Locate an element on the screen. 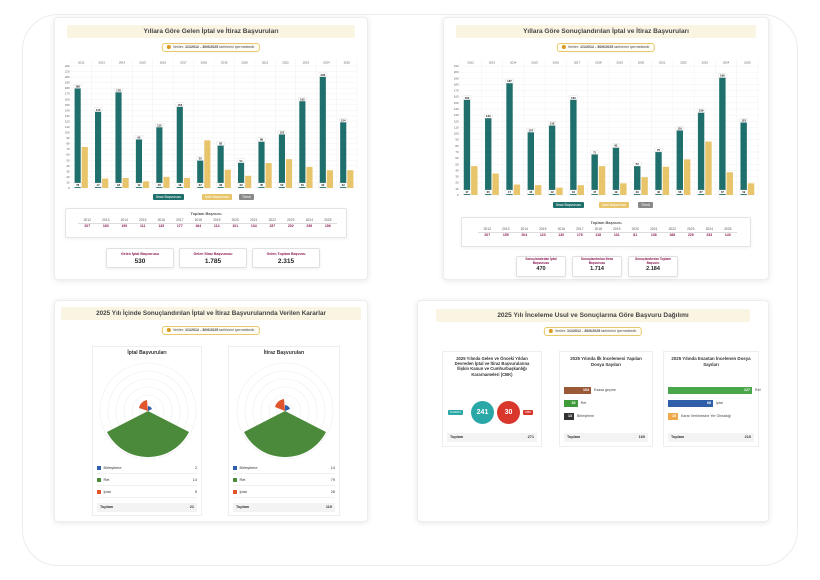 The width and height of the screenshot is (820, 580). data-label: 16 is located at coordinates (531, 192).